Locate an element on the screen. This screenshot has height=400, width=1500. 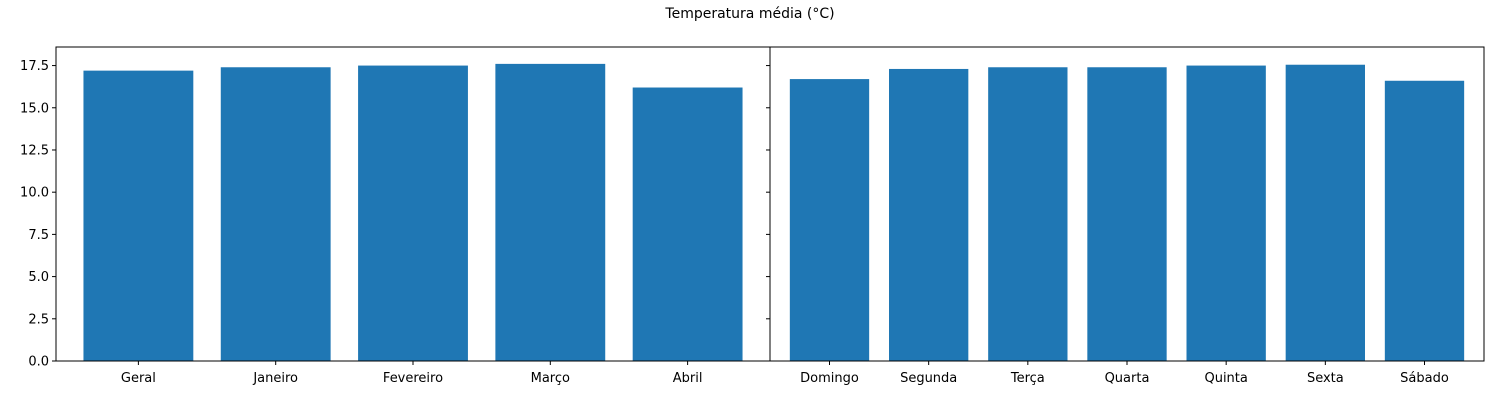
x-tick-label: Segunda is located at coordinates (928, 378).